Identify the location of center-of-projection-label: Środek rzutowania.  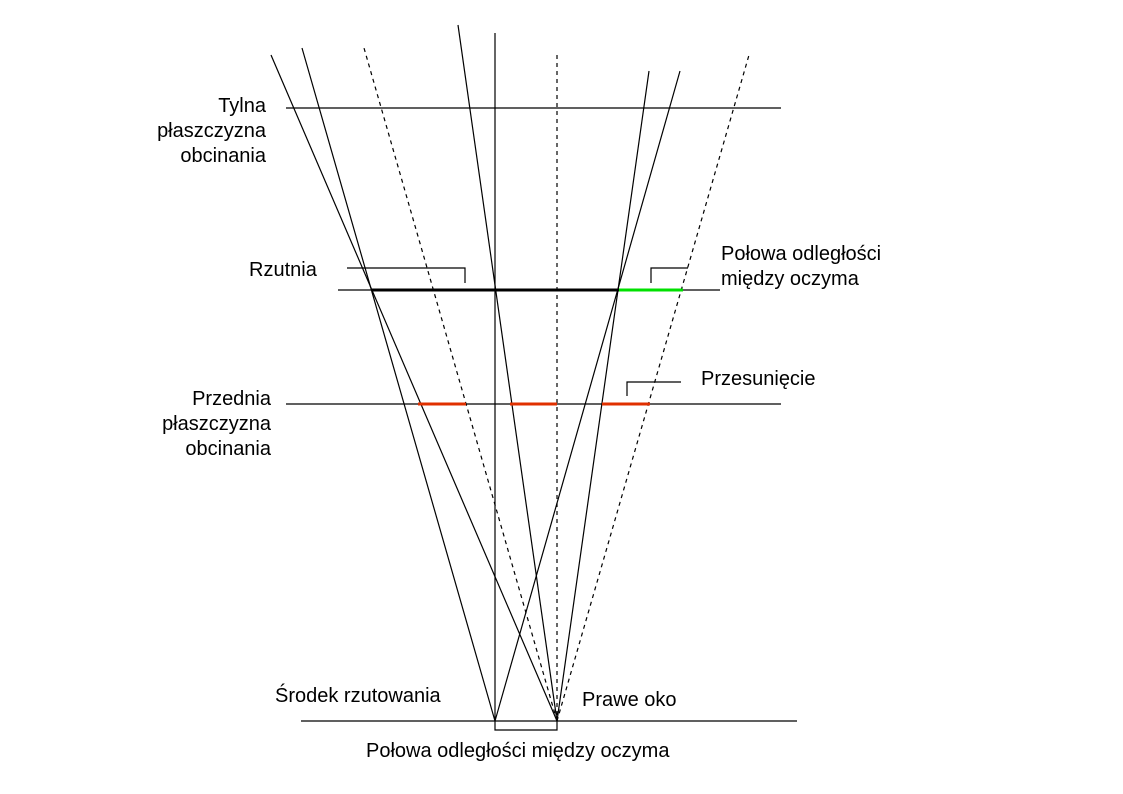
(358, 696).